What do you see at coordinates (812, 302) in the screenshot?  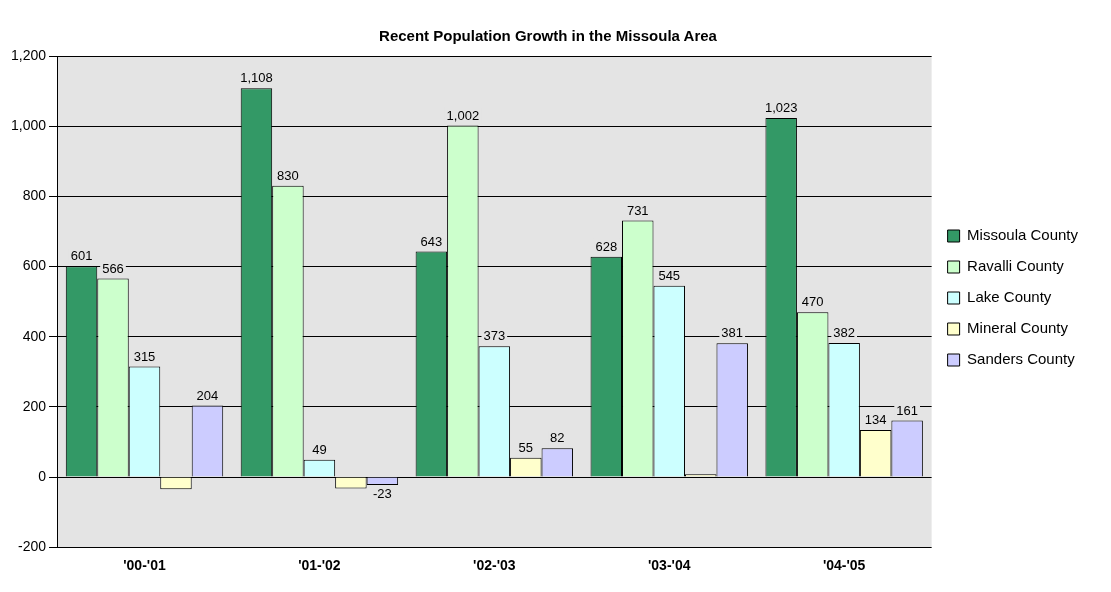 I see `data-label: 470` at bounding box center [812, 302].